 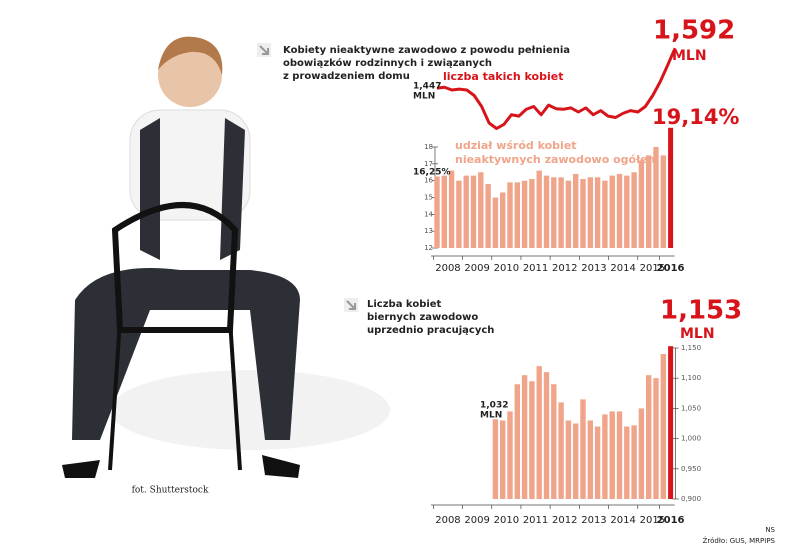 What do you see at coordinates (593, 520) in the screenshot?
I see `x-tick-label: 2013` at bounding box center [593, 520].